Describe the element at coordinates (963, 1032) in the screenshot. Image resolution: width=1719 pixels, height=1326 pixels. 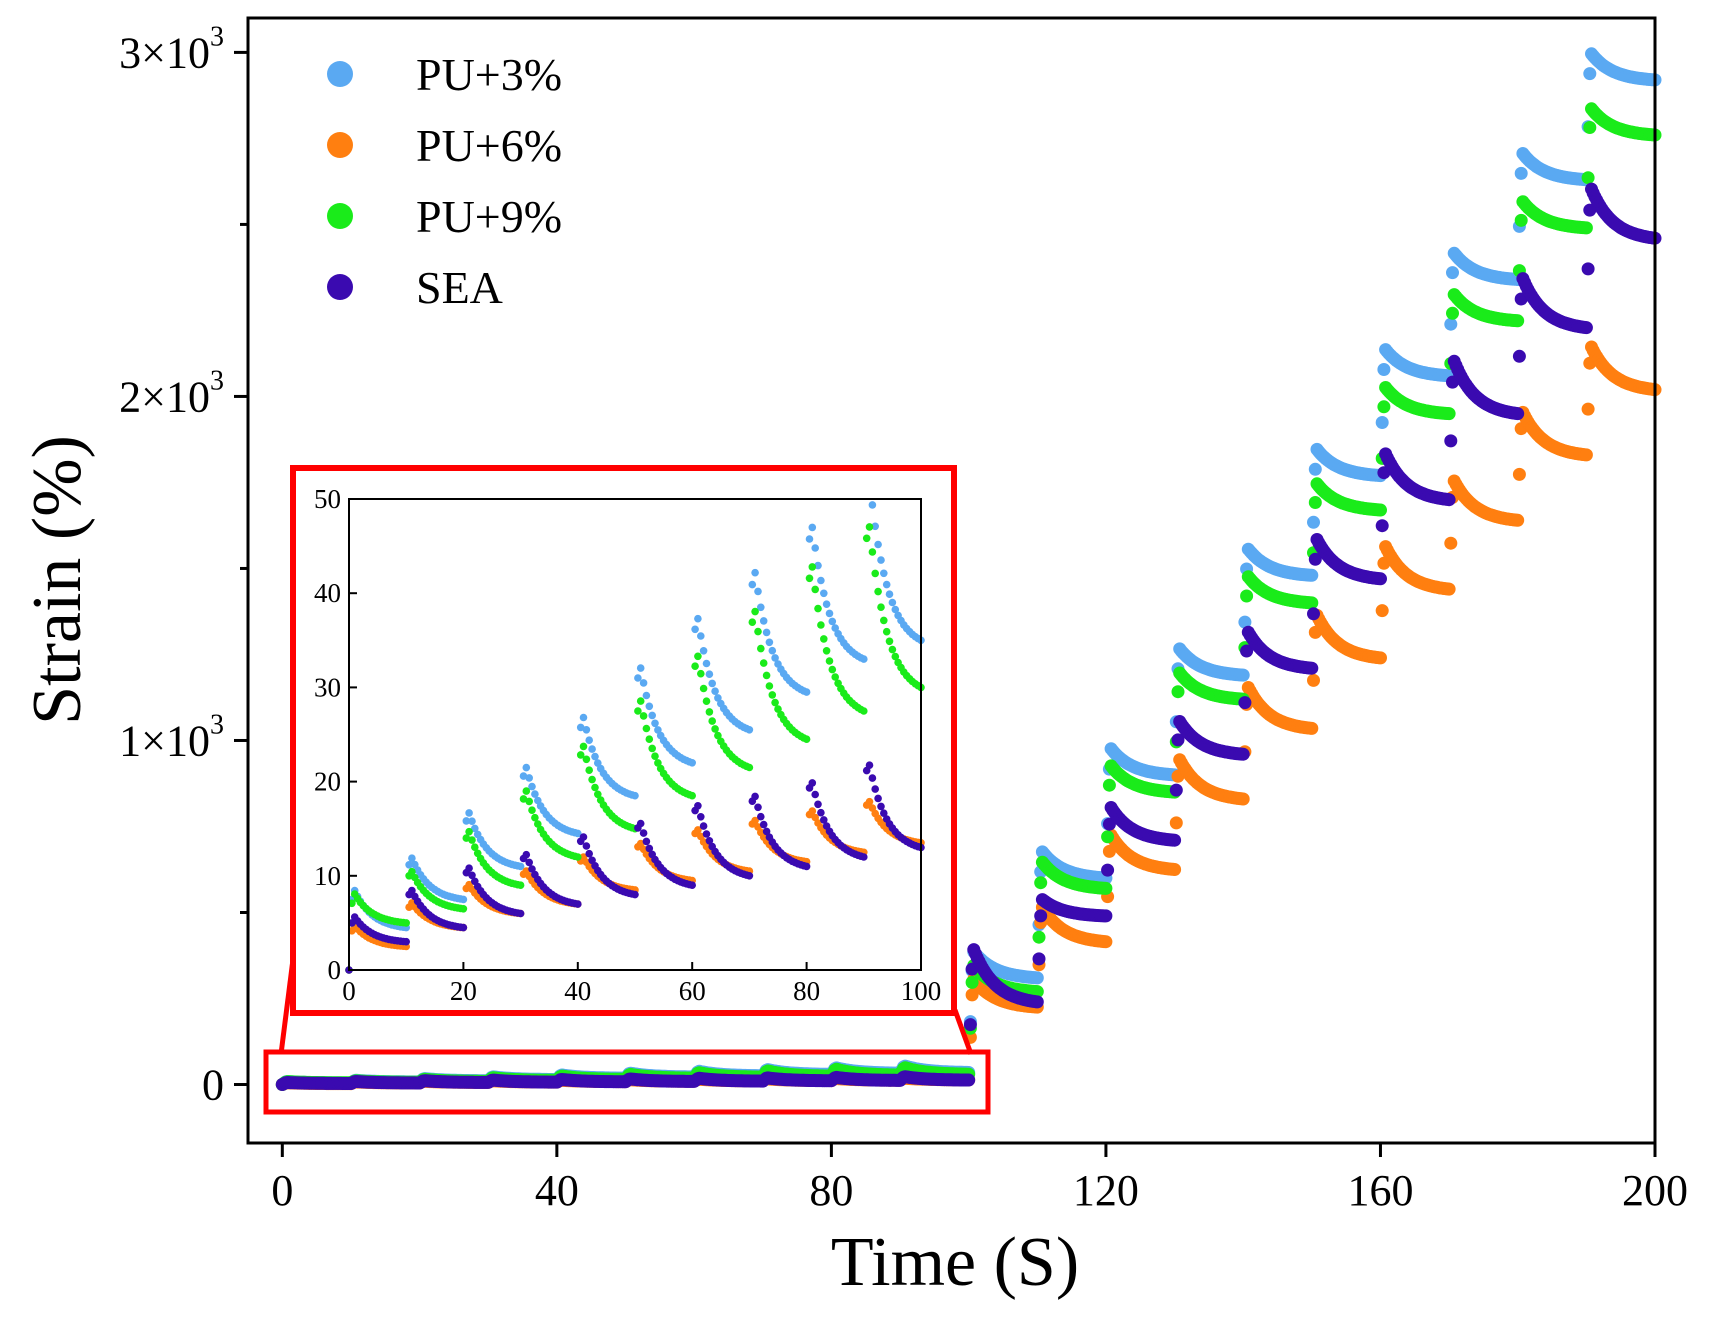
I see `zoom-connector-right` at that location.